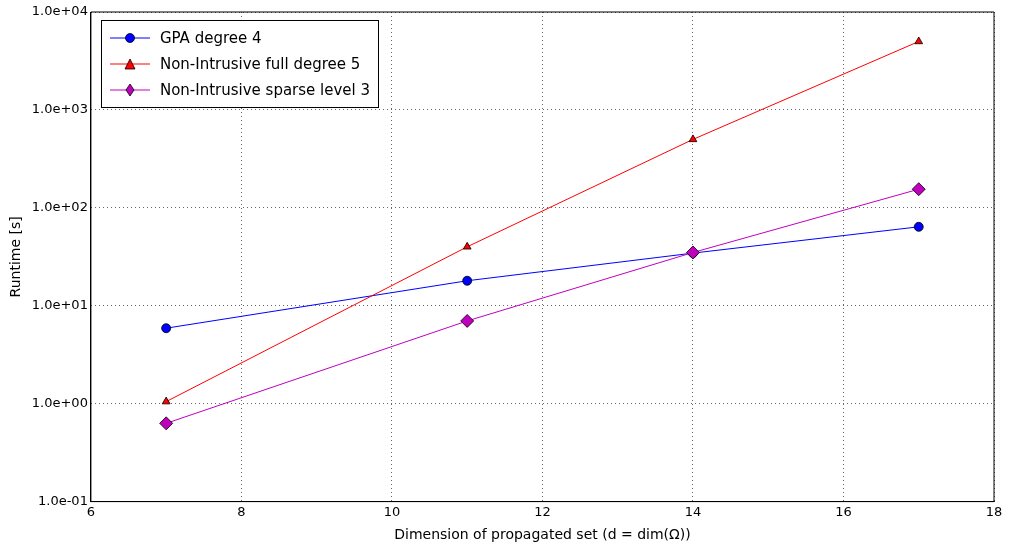  Describe the element at coordinates (843, 511) in the screenshot. I see `x-tick-label: 16` at that location.